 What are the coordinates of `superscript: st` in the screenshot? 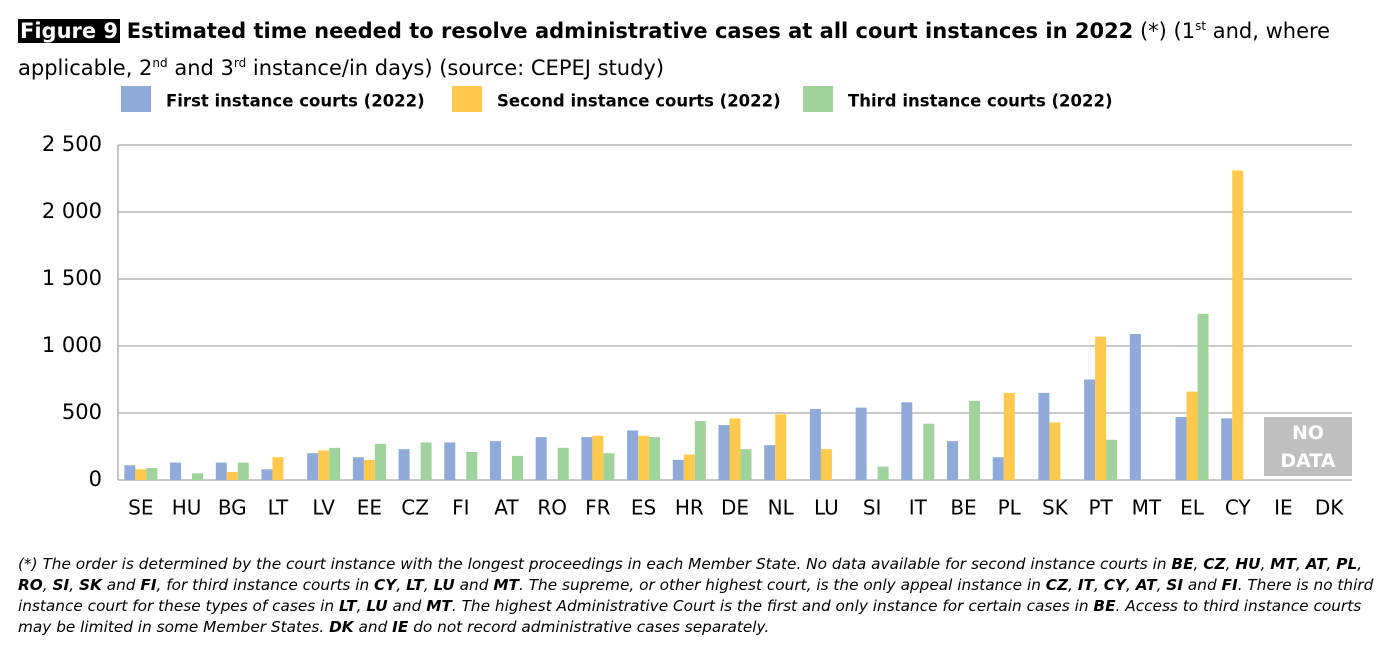 It's located at (1201, 26).